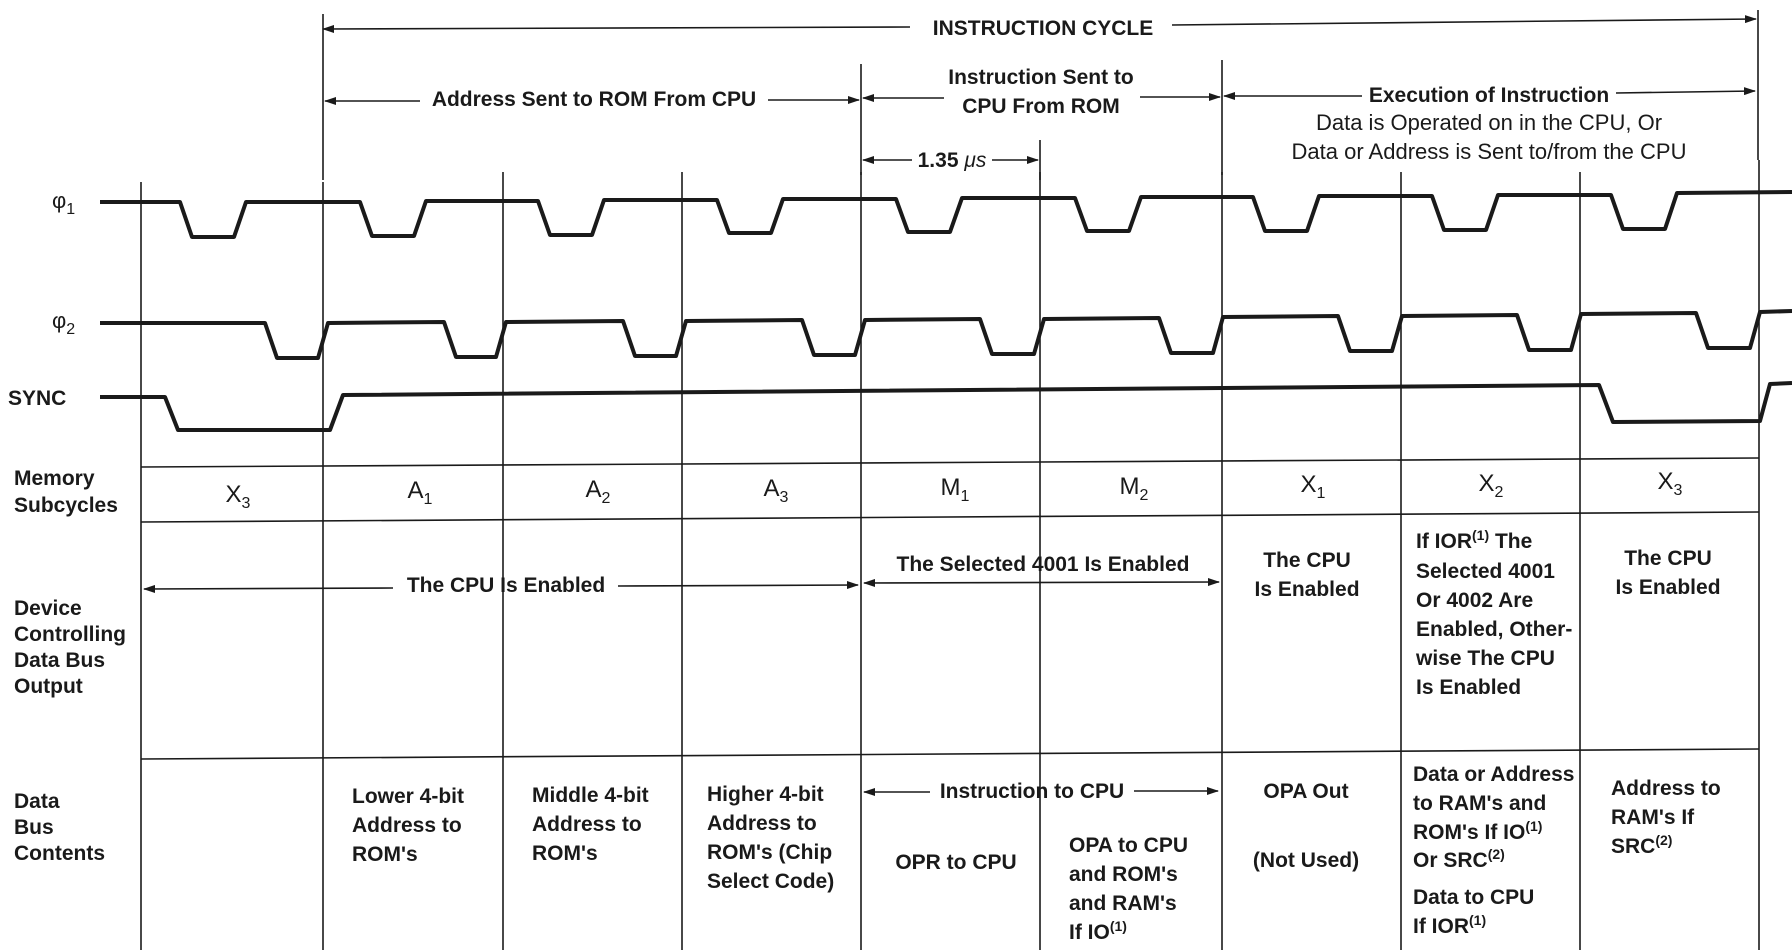 The height and width of the screenshot is (952, 1792). What do you see at coordinates (762, 823) in the screenshot?
I see `bus-a3-line-2: Address to` at bounding box center [762, 823].